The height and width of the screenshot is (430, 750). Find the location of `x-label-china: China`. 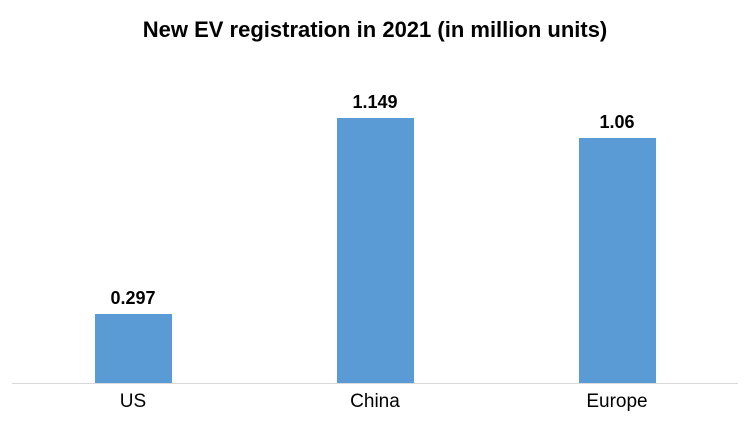

x-label-china: China is located at coordinates (375, 401).